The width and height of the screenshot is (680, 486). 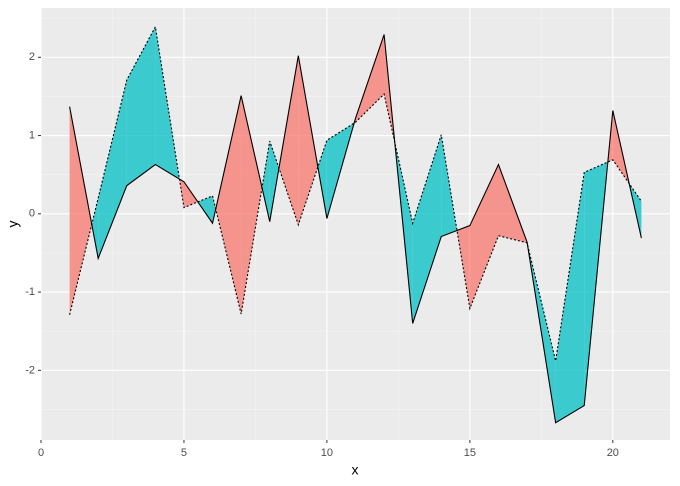 I want to click on x-tick-label: 15, so click(x=470, y=453).